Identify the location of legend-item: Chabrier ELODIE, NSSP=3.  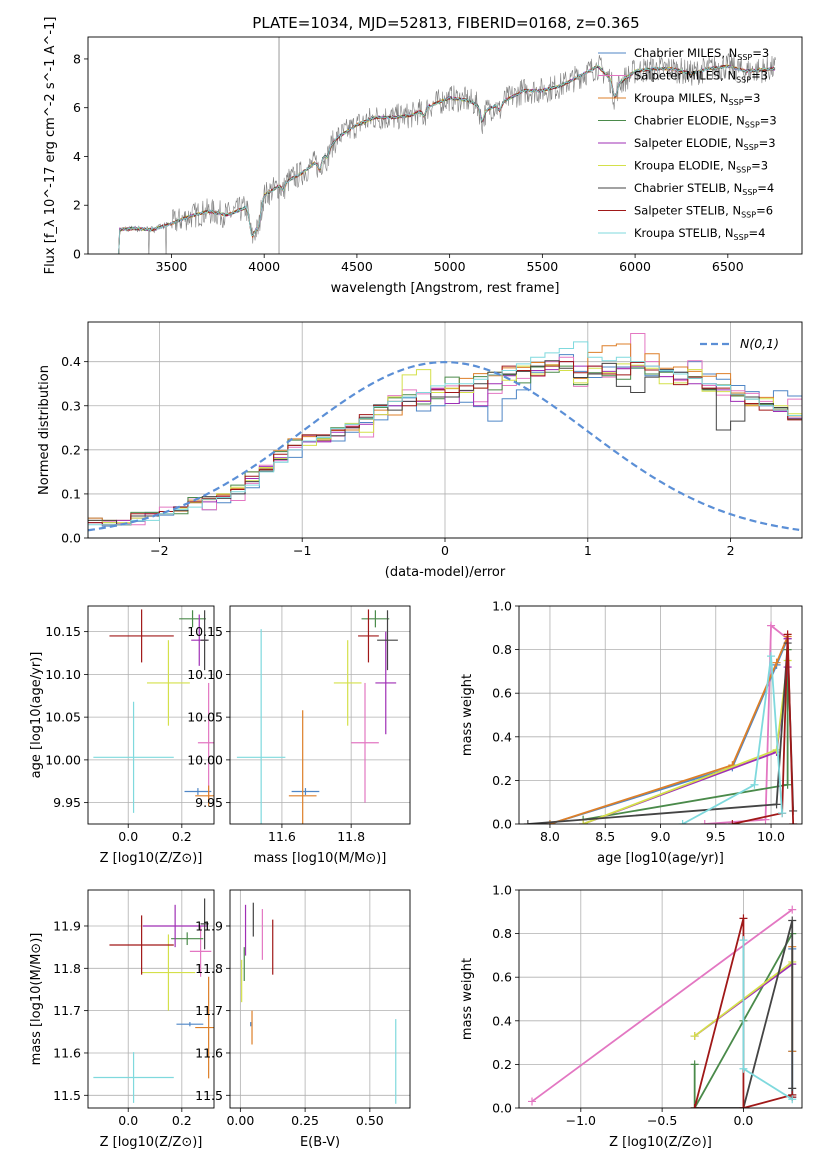
(687, 122).